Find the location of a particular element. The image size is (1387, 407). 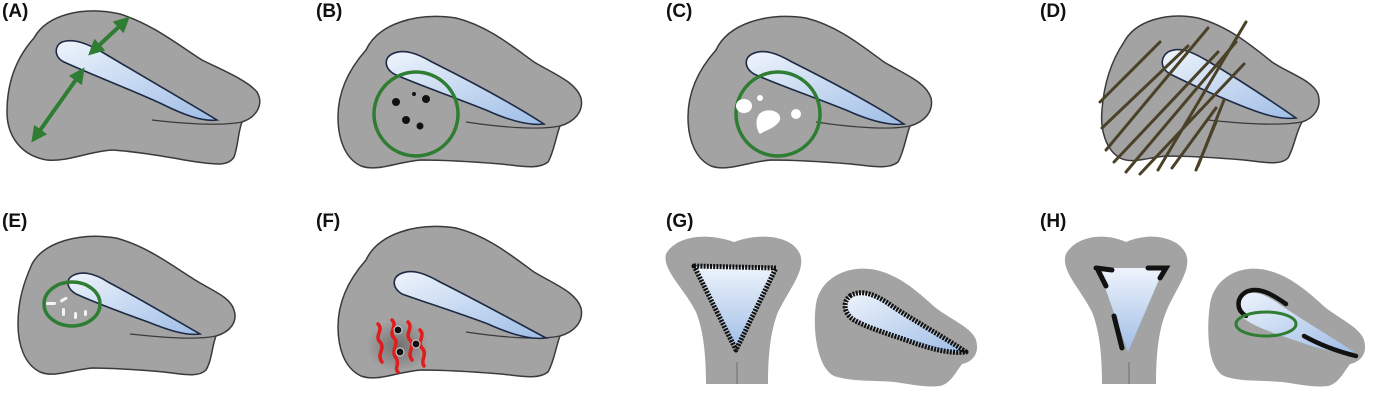

coronal-interrupted-border is located at coordinates (1132, 308).